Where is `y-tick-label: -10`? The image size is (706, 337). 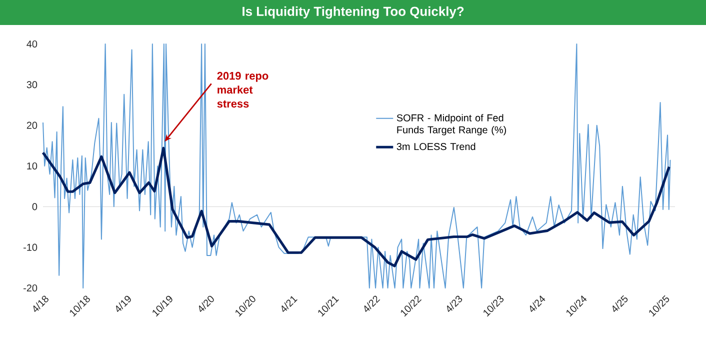 y-tick-label: -10 is located at coordinates (31, 247).